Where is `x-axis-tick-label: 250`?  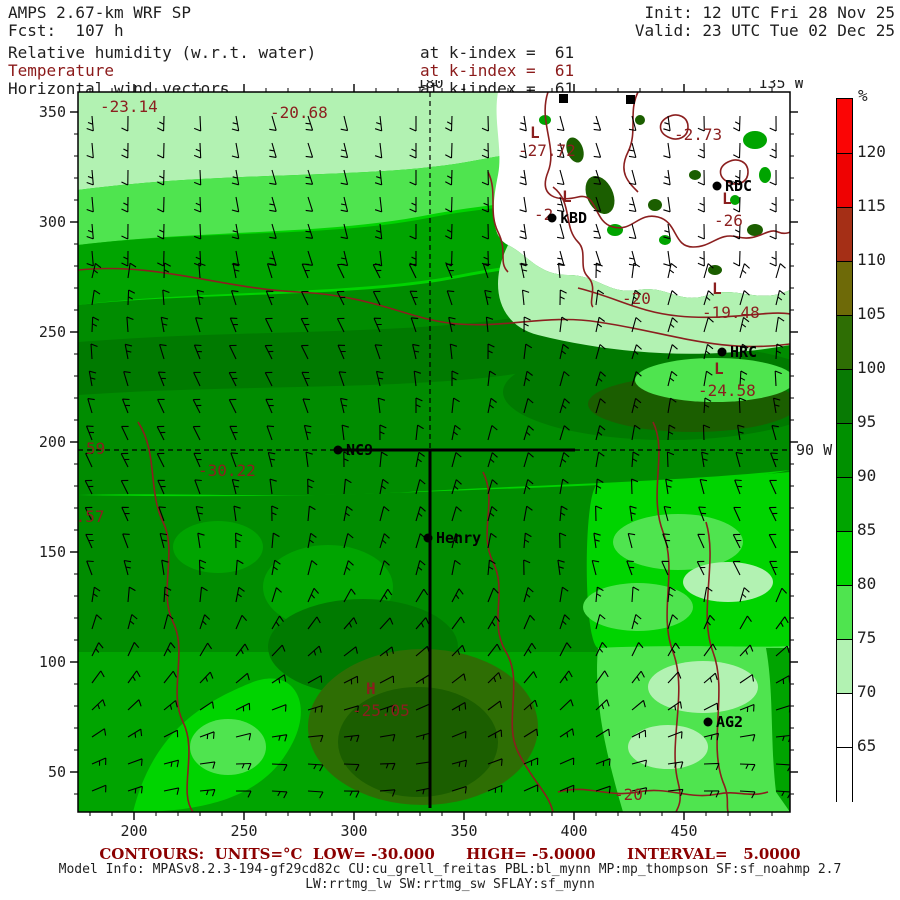 x-axis-tick-label: 250 is located at coordinates (243, 831).